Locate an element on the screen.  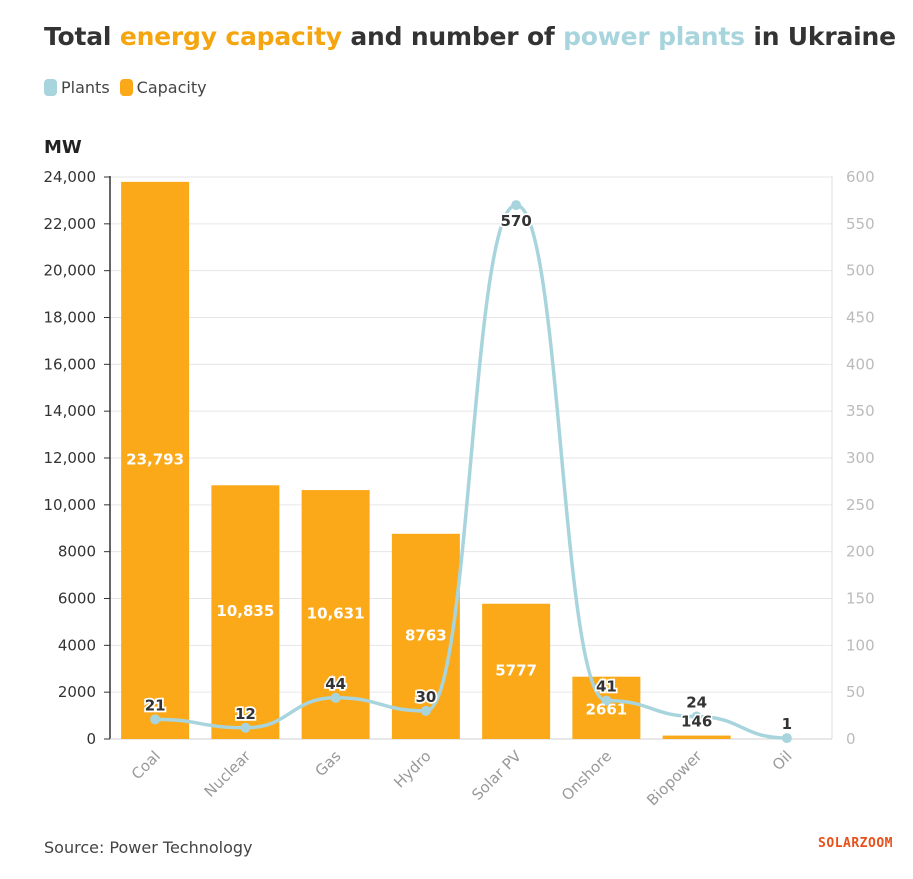
bar-data-label: 8763 is located at coordinates (426, 635).